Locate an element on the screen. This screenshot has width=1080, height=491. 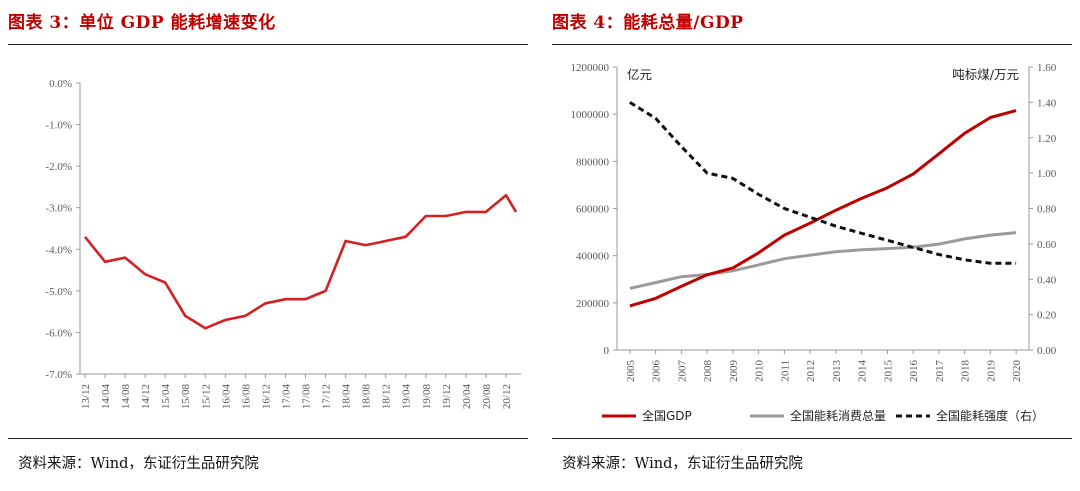
right-y-tick-label: 0.40 is located at coordinates (1047, 280).